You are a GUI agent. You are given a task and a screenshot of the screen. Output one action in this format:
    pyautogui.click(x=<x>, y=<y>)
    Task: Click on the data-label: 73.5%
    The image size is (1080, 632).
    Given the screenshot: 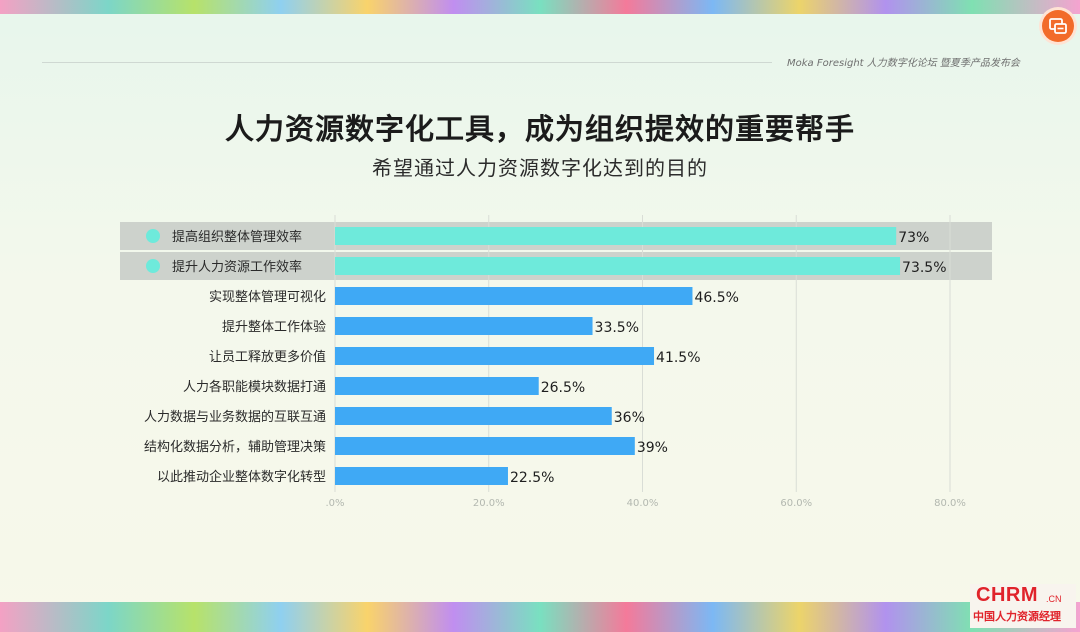 What is the action you would take?
    pyautogui.click(x=924, y=268)
    